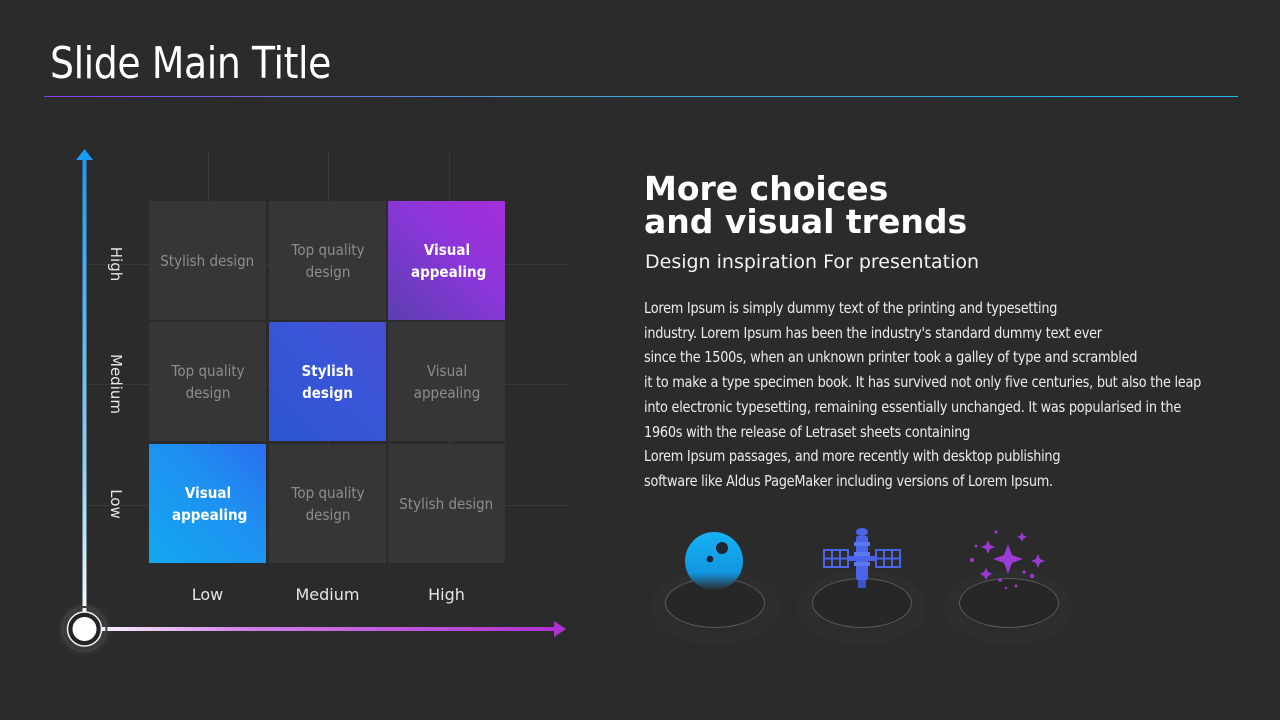 The image size is (1280, 720). What do you see at coordinates (446, 594) in the screenshot?
I see `x-label-high: High` at bounding box center [446, 594].